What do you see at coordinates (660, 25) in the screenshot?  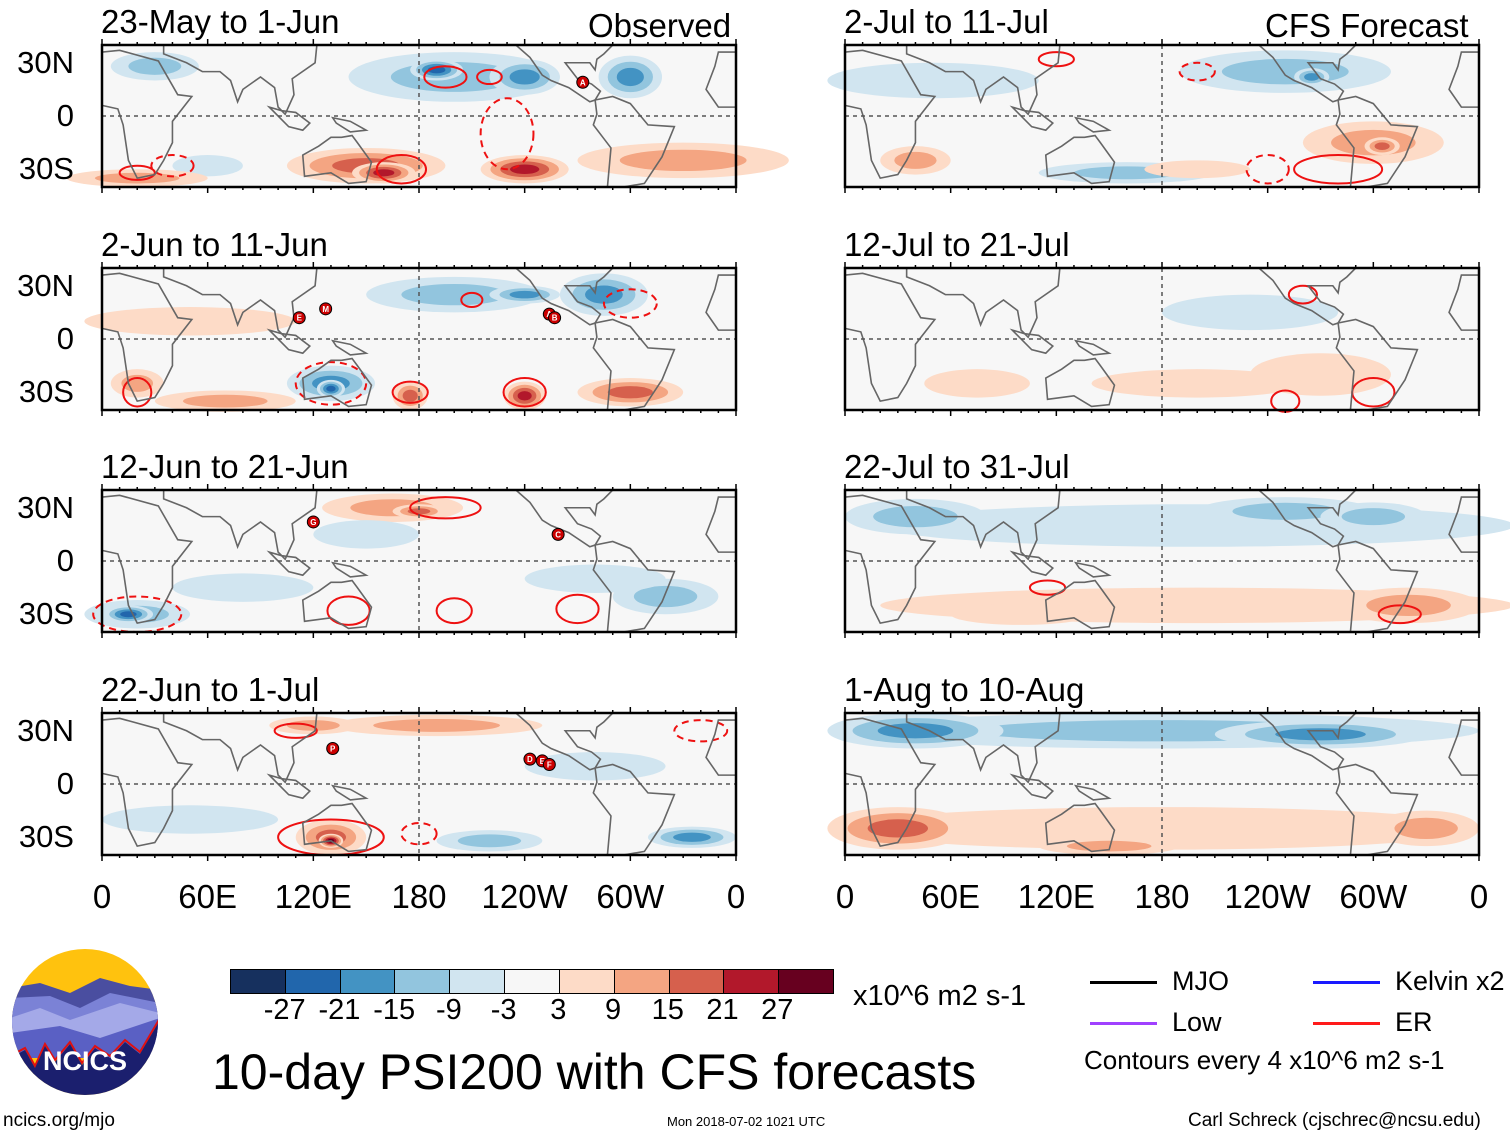 I see `observed-column-label: Observed` at bounding box center [660, 25].